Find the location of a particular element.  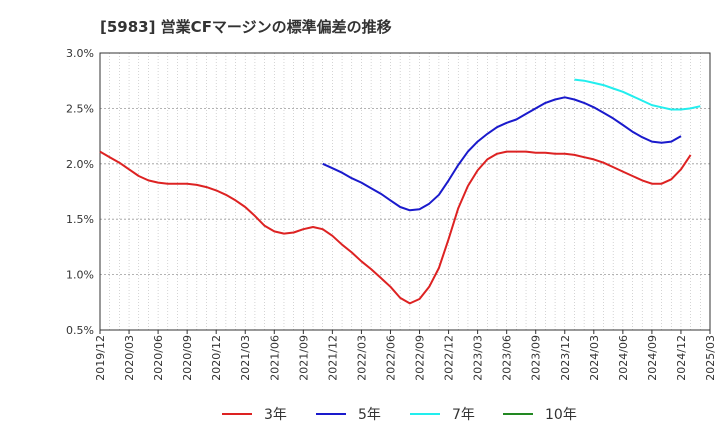

x-tick-label: 2019/12 is located at coordinates (100, 358).